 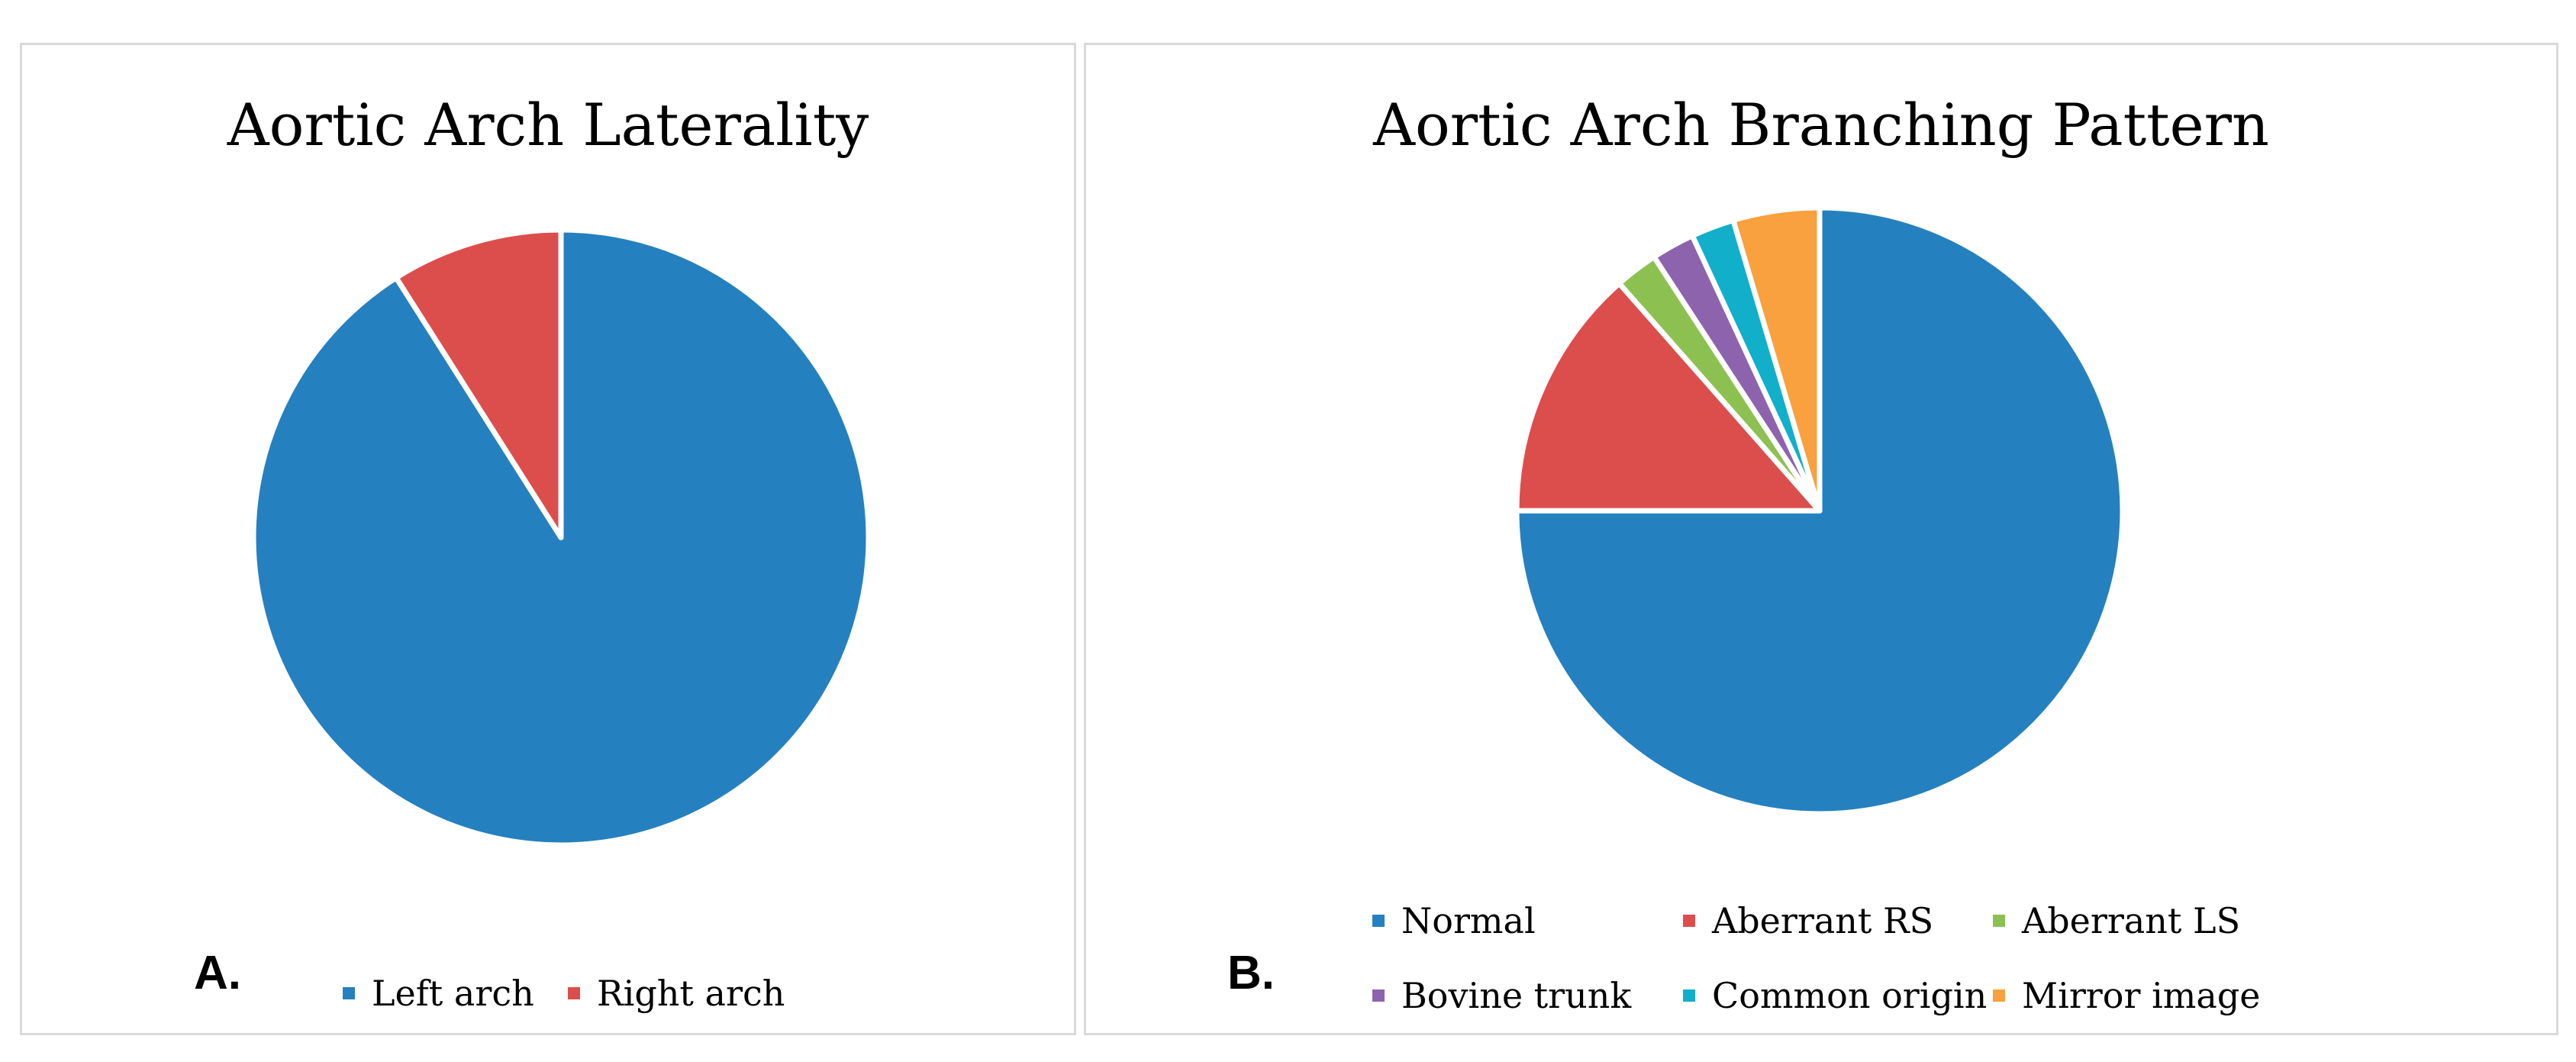 What do you see at coordinates (1689, 921) in the screenshot?
I see `legend-swatch-aberrant-rs` at bounding box center [1689, 921].